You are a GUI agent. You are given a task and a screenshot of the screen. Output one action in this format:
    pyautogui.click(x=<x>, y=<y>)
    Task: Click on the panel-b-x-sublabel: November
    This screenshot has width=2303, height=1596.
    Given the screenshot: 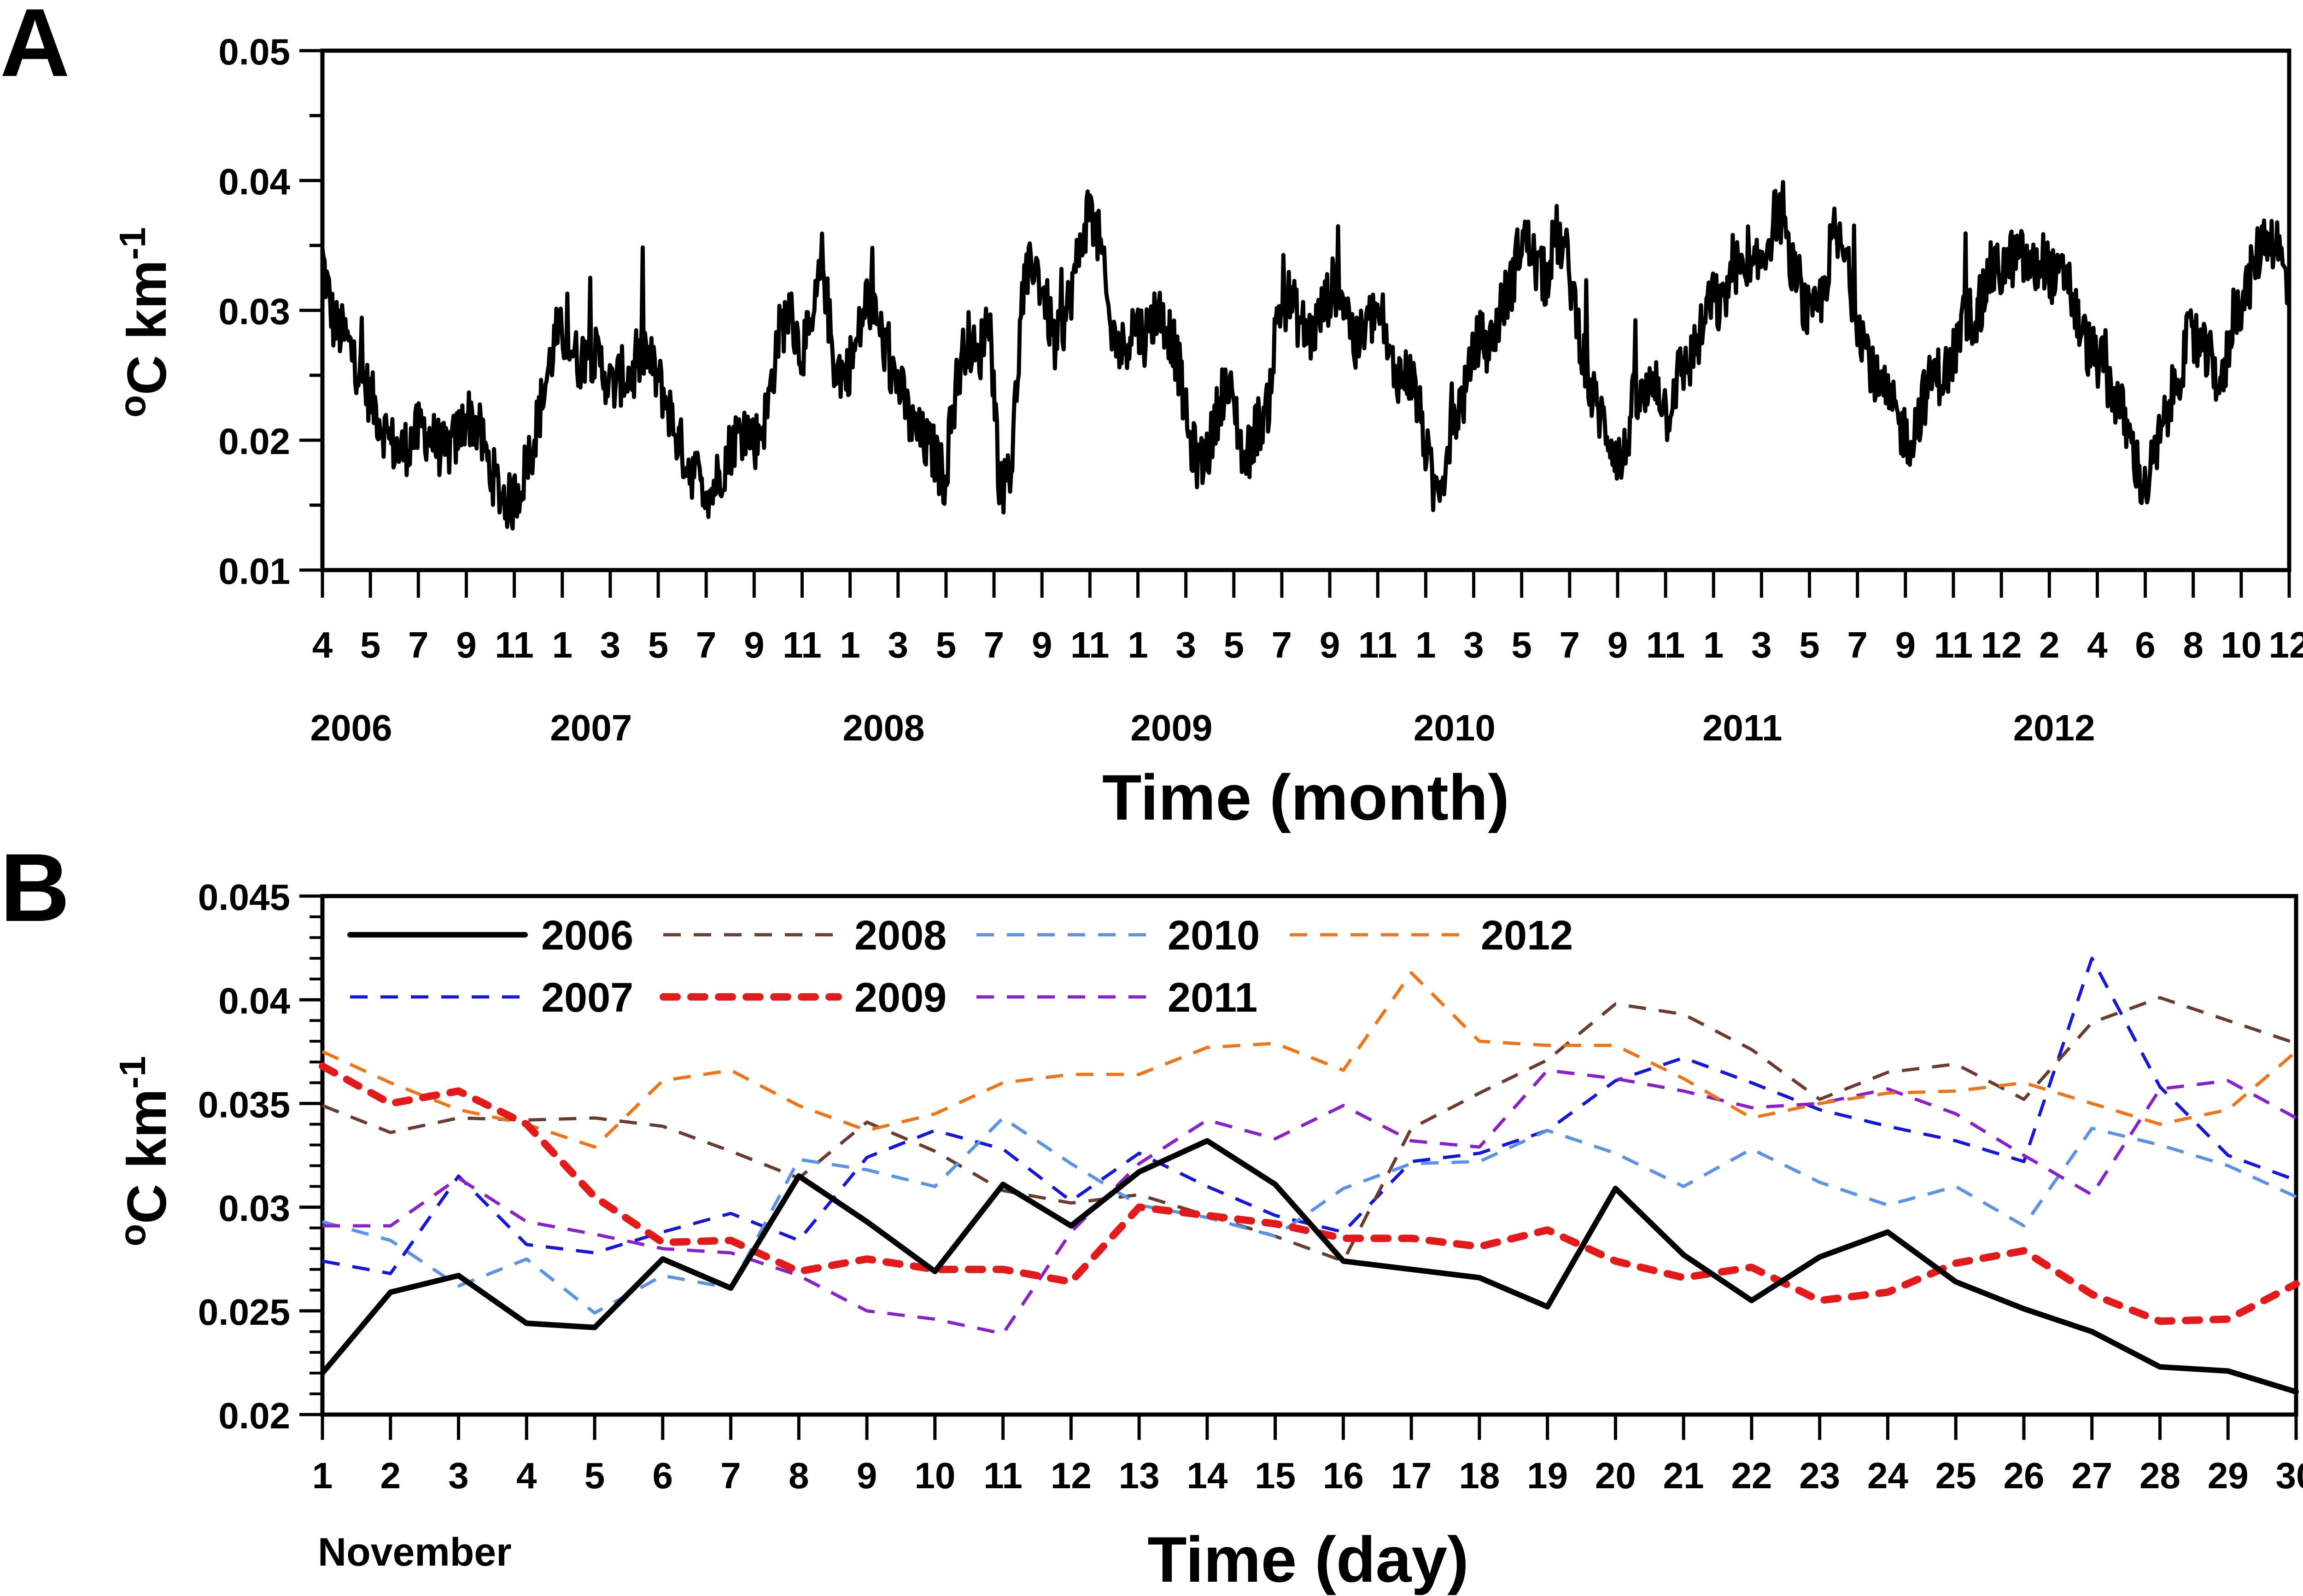 What is the action you would take?
    pyautogui.click(x=415, y=1552)
    